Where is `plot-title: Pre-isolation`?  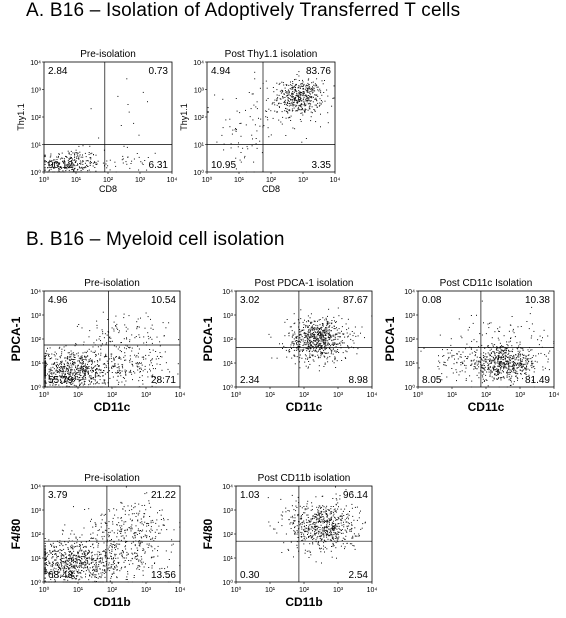
plot-title: Pre-isolation is located at coordinates (112, 478).